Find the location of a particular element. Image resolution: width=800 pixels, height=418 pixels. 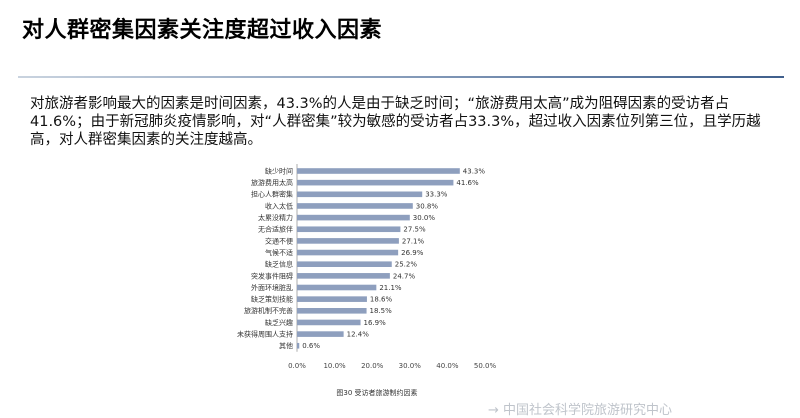

x-tick-label: 30.0% is located at coordinates (410, 366).